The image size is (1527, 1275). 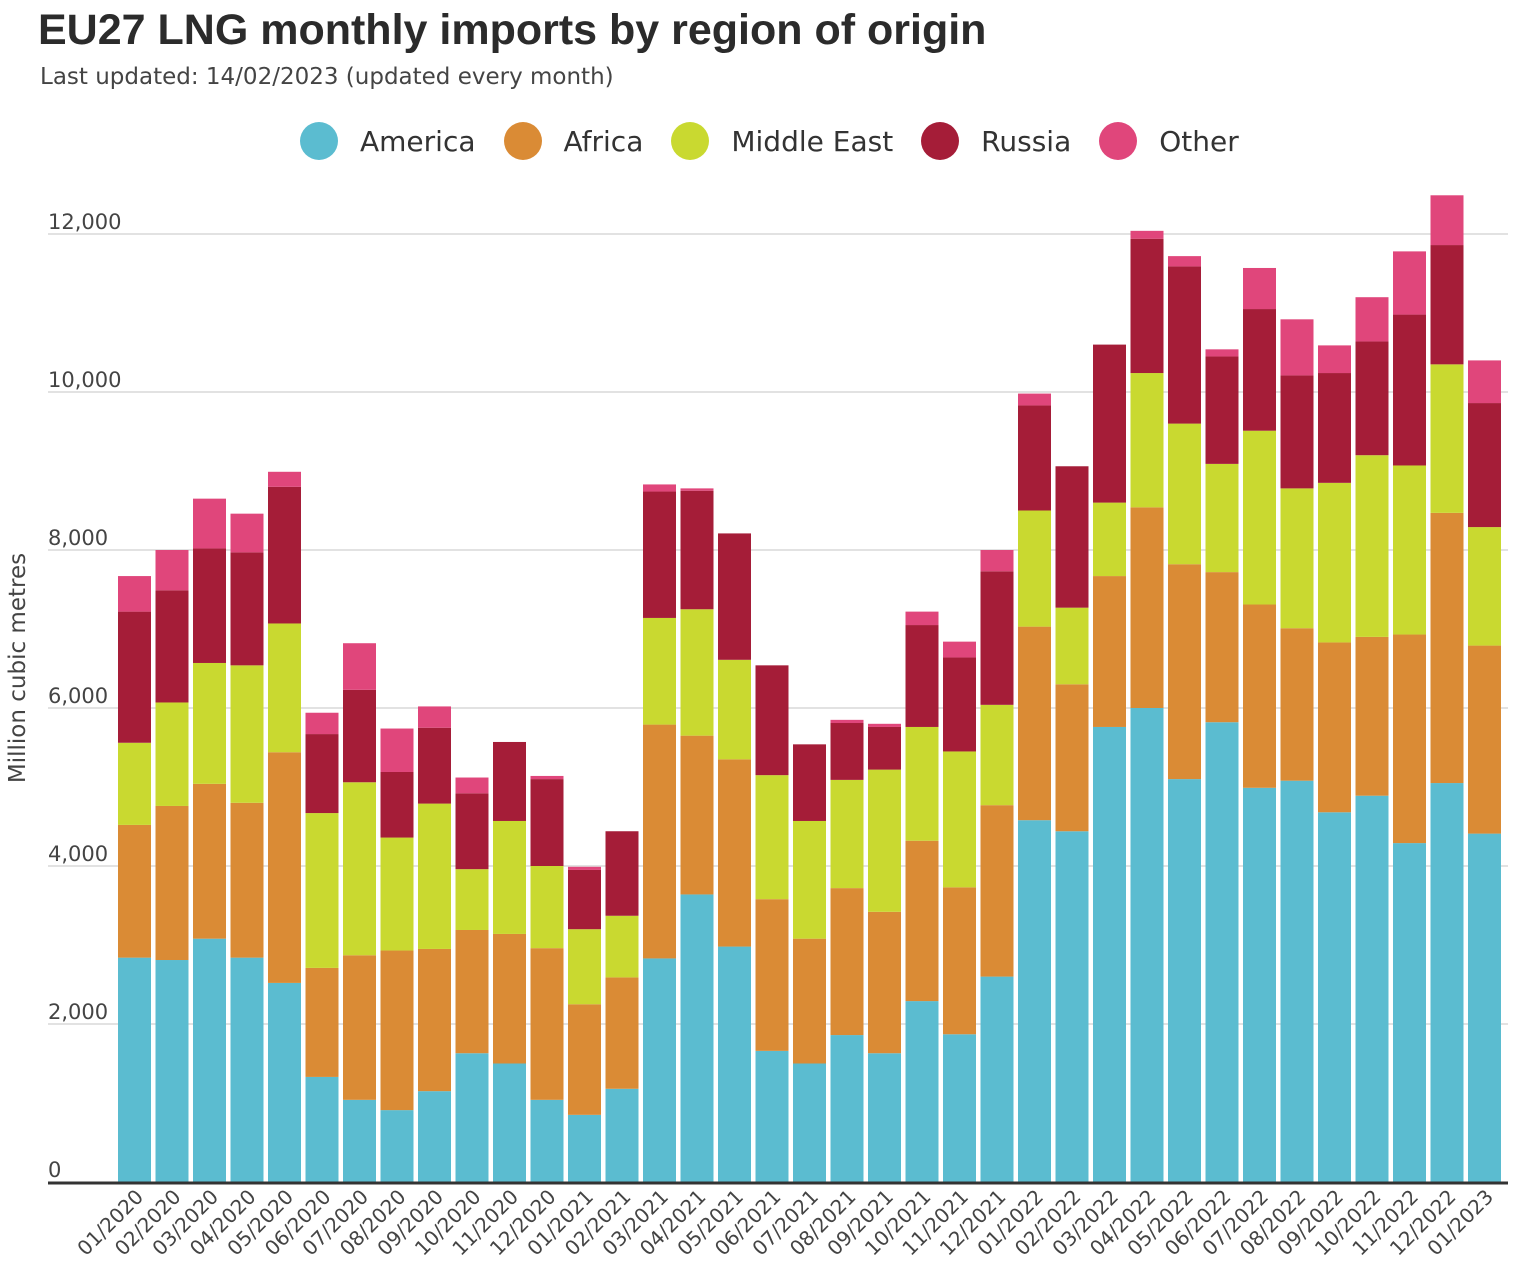 I want to click on legend-item-middle-east: Middle East, so click(x=782, y=141).